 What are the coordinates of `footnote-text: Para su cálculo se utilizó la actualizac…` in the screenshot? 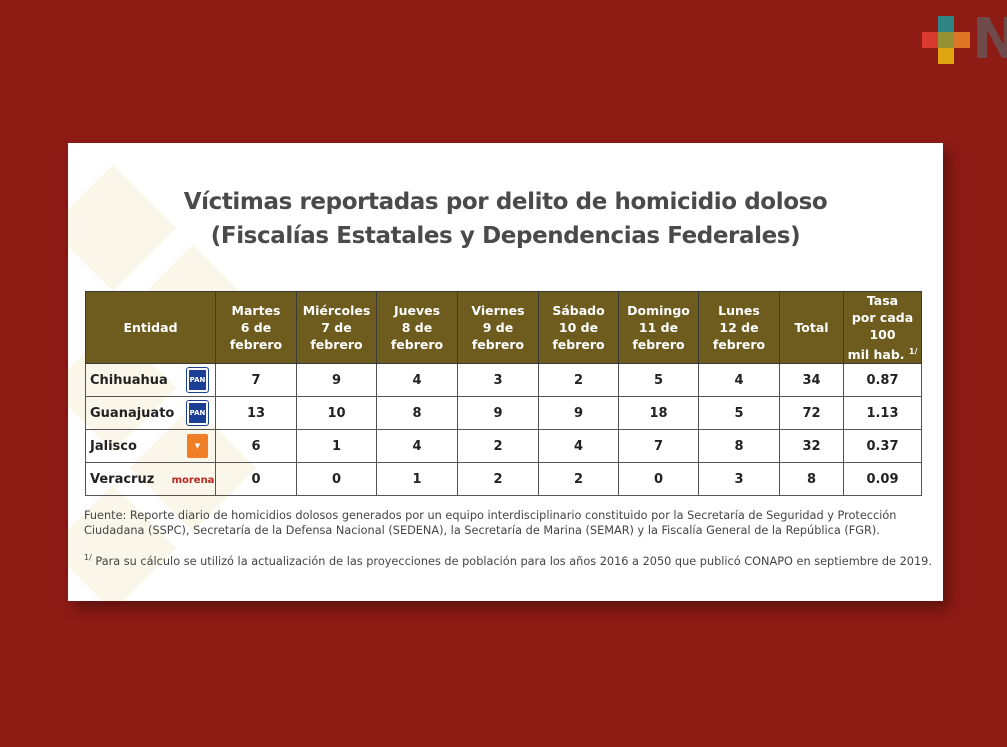 It's located at (511, 561).